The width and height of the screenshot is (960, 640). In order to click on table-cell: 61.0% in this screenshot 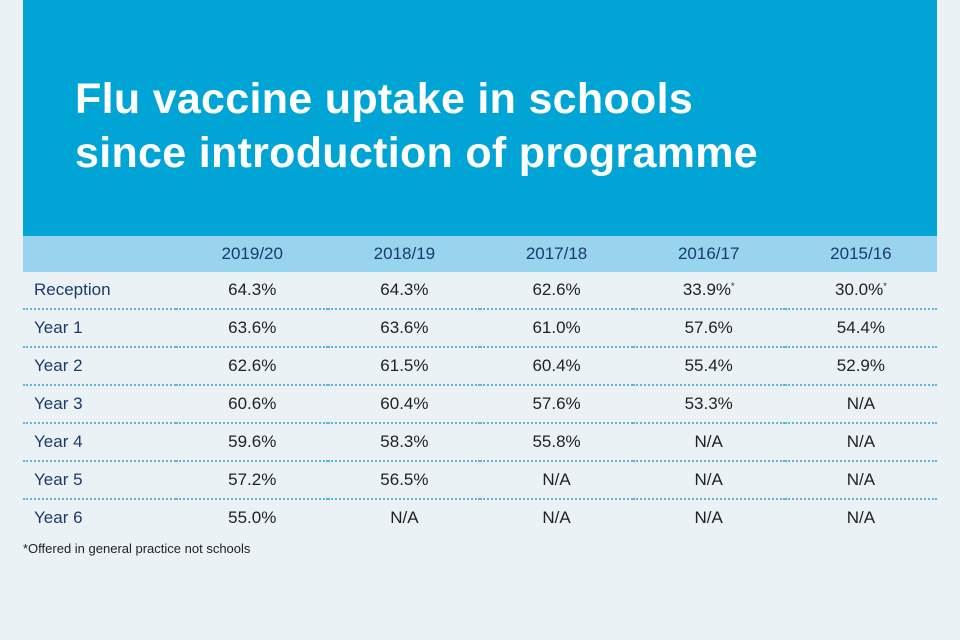, I will do `click(556, 328)`.